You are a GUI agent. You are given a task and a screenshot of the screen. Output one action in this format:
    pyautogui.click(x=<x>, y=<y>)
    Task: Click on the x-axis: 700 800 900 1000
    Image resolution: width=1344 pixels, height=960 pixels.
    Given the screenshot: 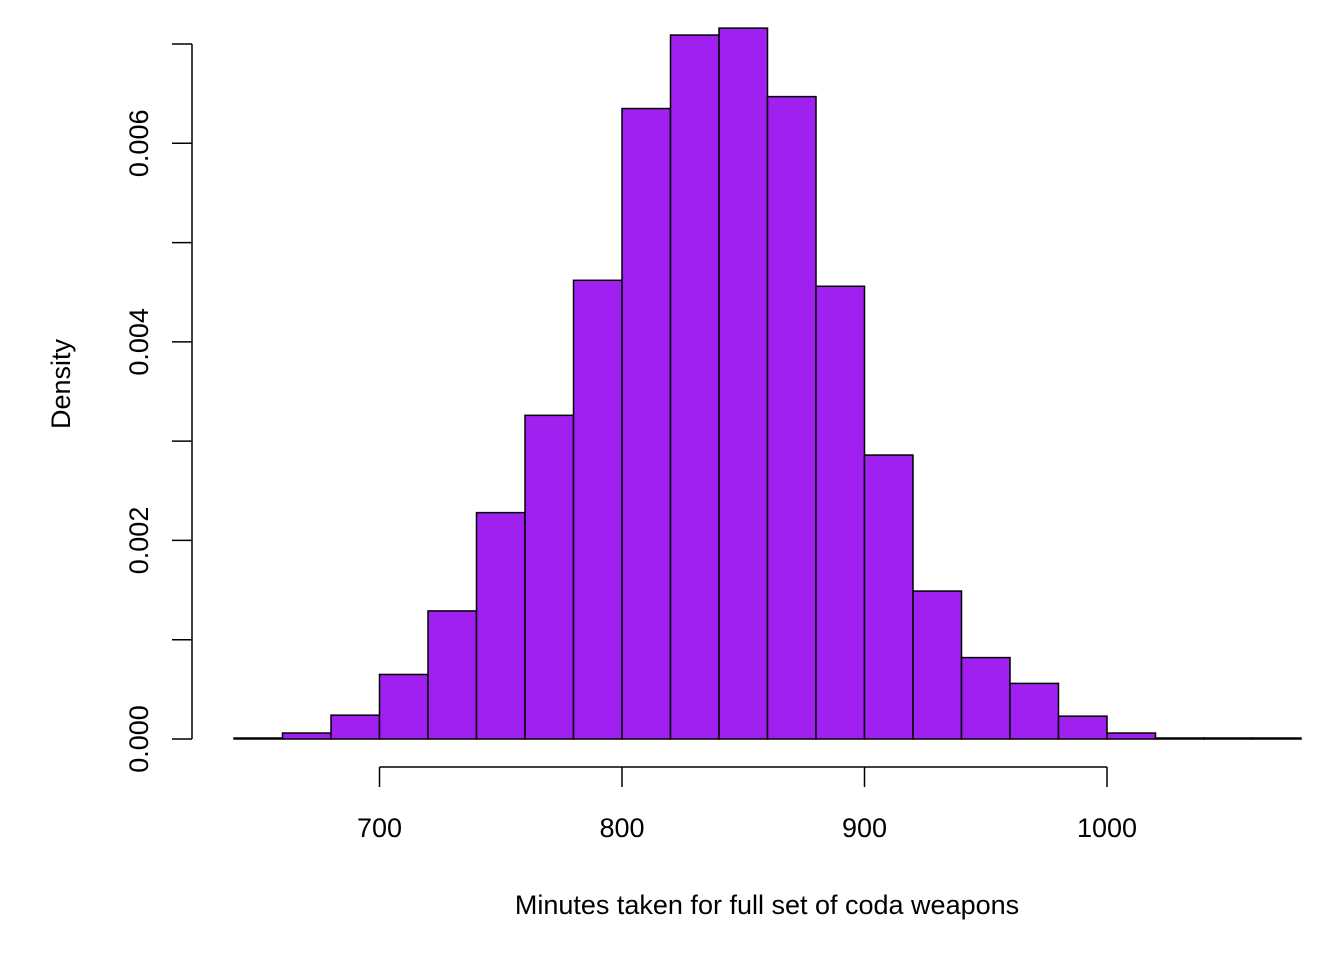 What is the action you would take?
    pyautogui.click(x=747, y=804)
    